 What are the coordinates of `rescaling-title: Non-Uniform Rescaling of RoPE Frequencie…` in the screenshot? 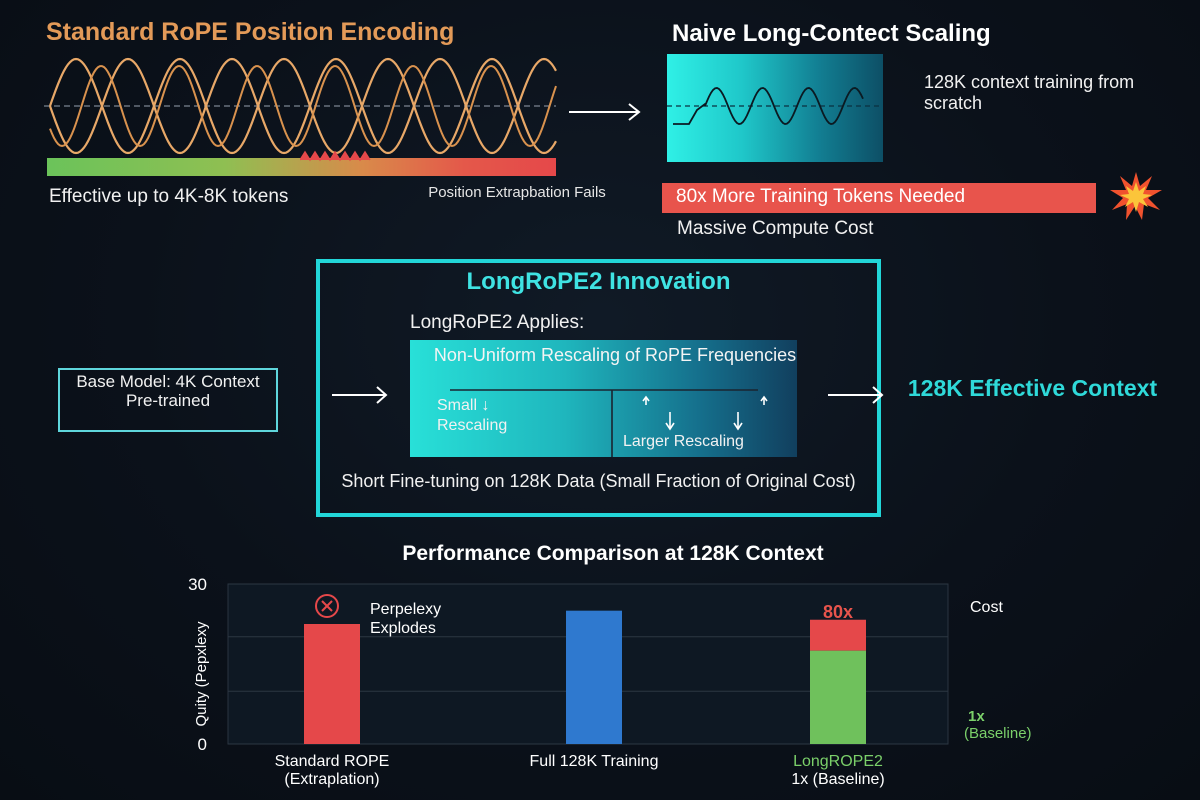 It's located at (615, 355).